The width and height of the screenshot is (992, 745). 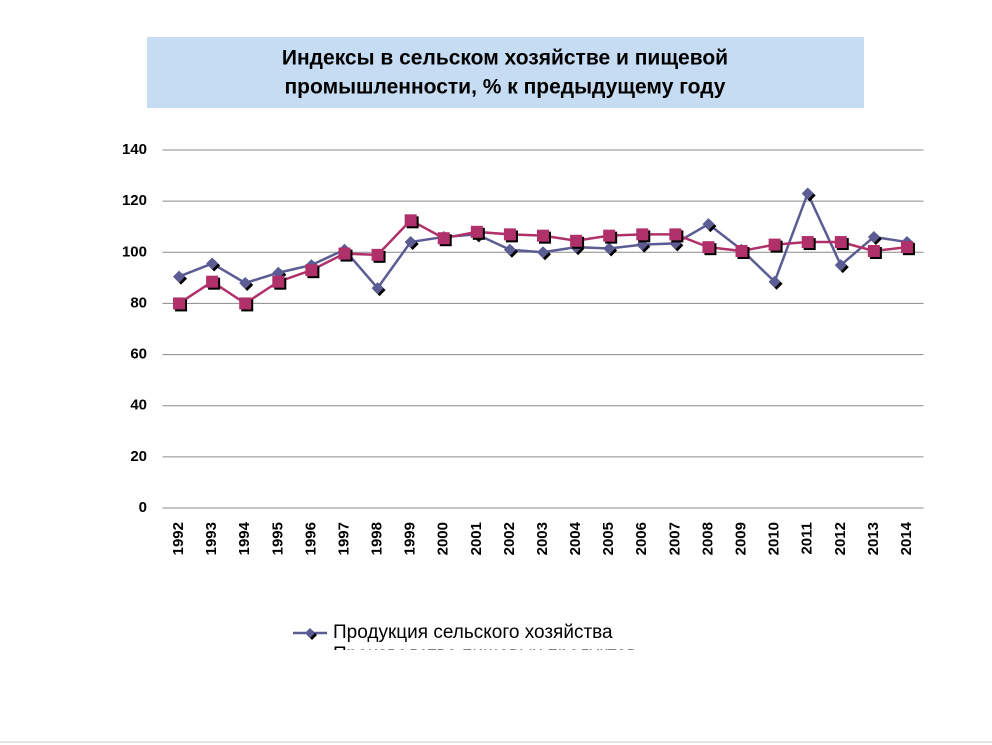 What do you see at coordinates (310, 538) in the screenshot?
I see `x-tick-label: 1996` at bounding box center [310, 538].